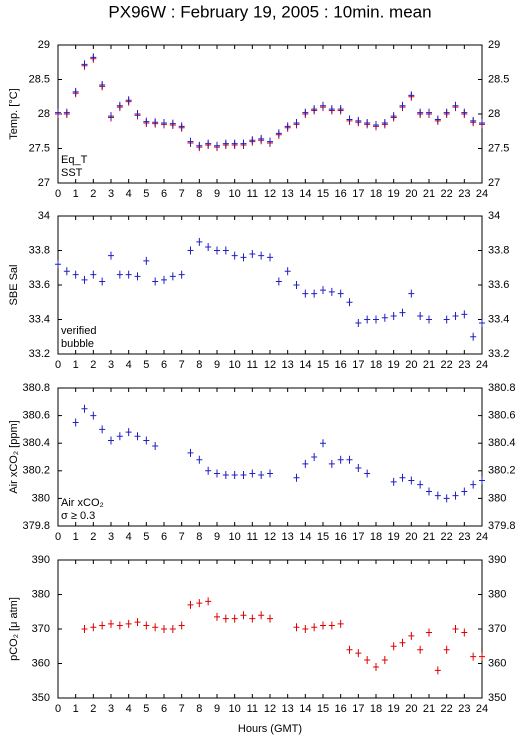 This screenshot has width=529, height=739. What do you see at coordinates (429, 537) in the screenshot?
I see `x-tick-label: 21` at bounding box center [429, 537].